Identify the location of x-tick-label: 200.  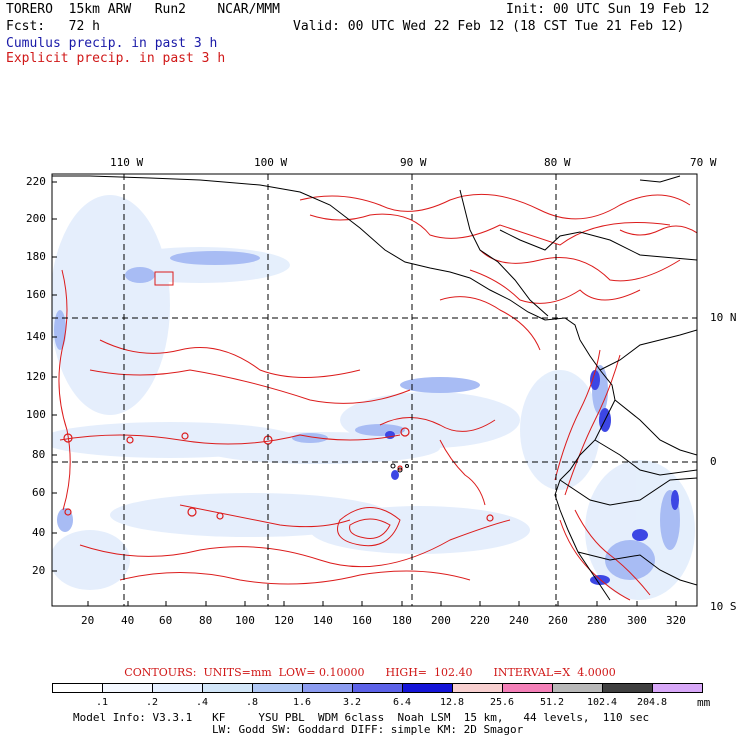
(441, 620).